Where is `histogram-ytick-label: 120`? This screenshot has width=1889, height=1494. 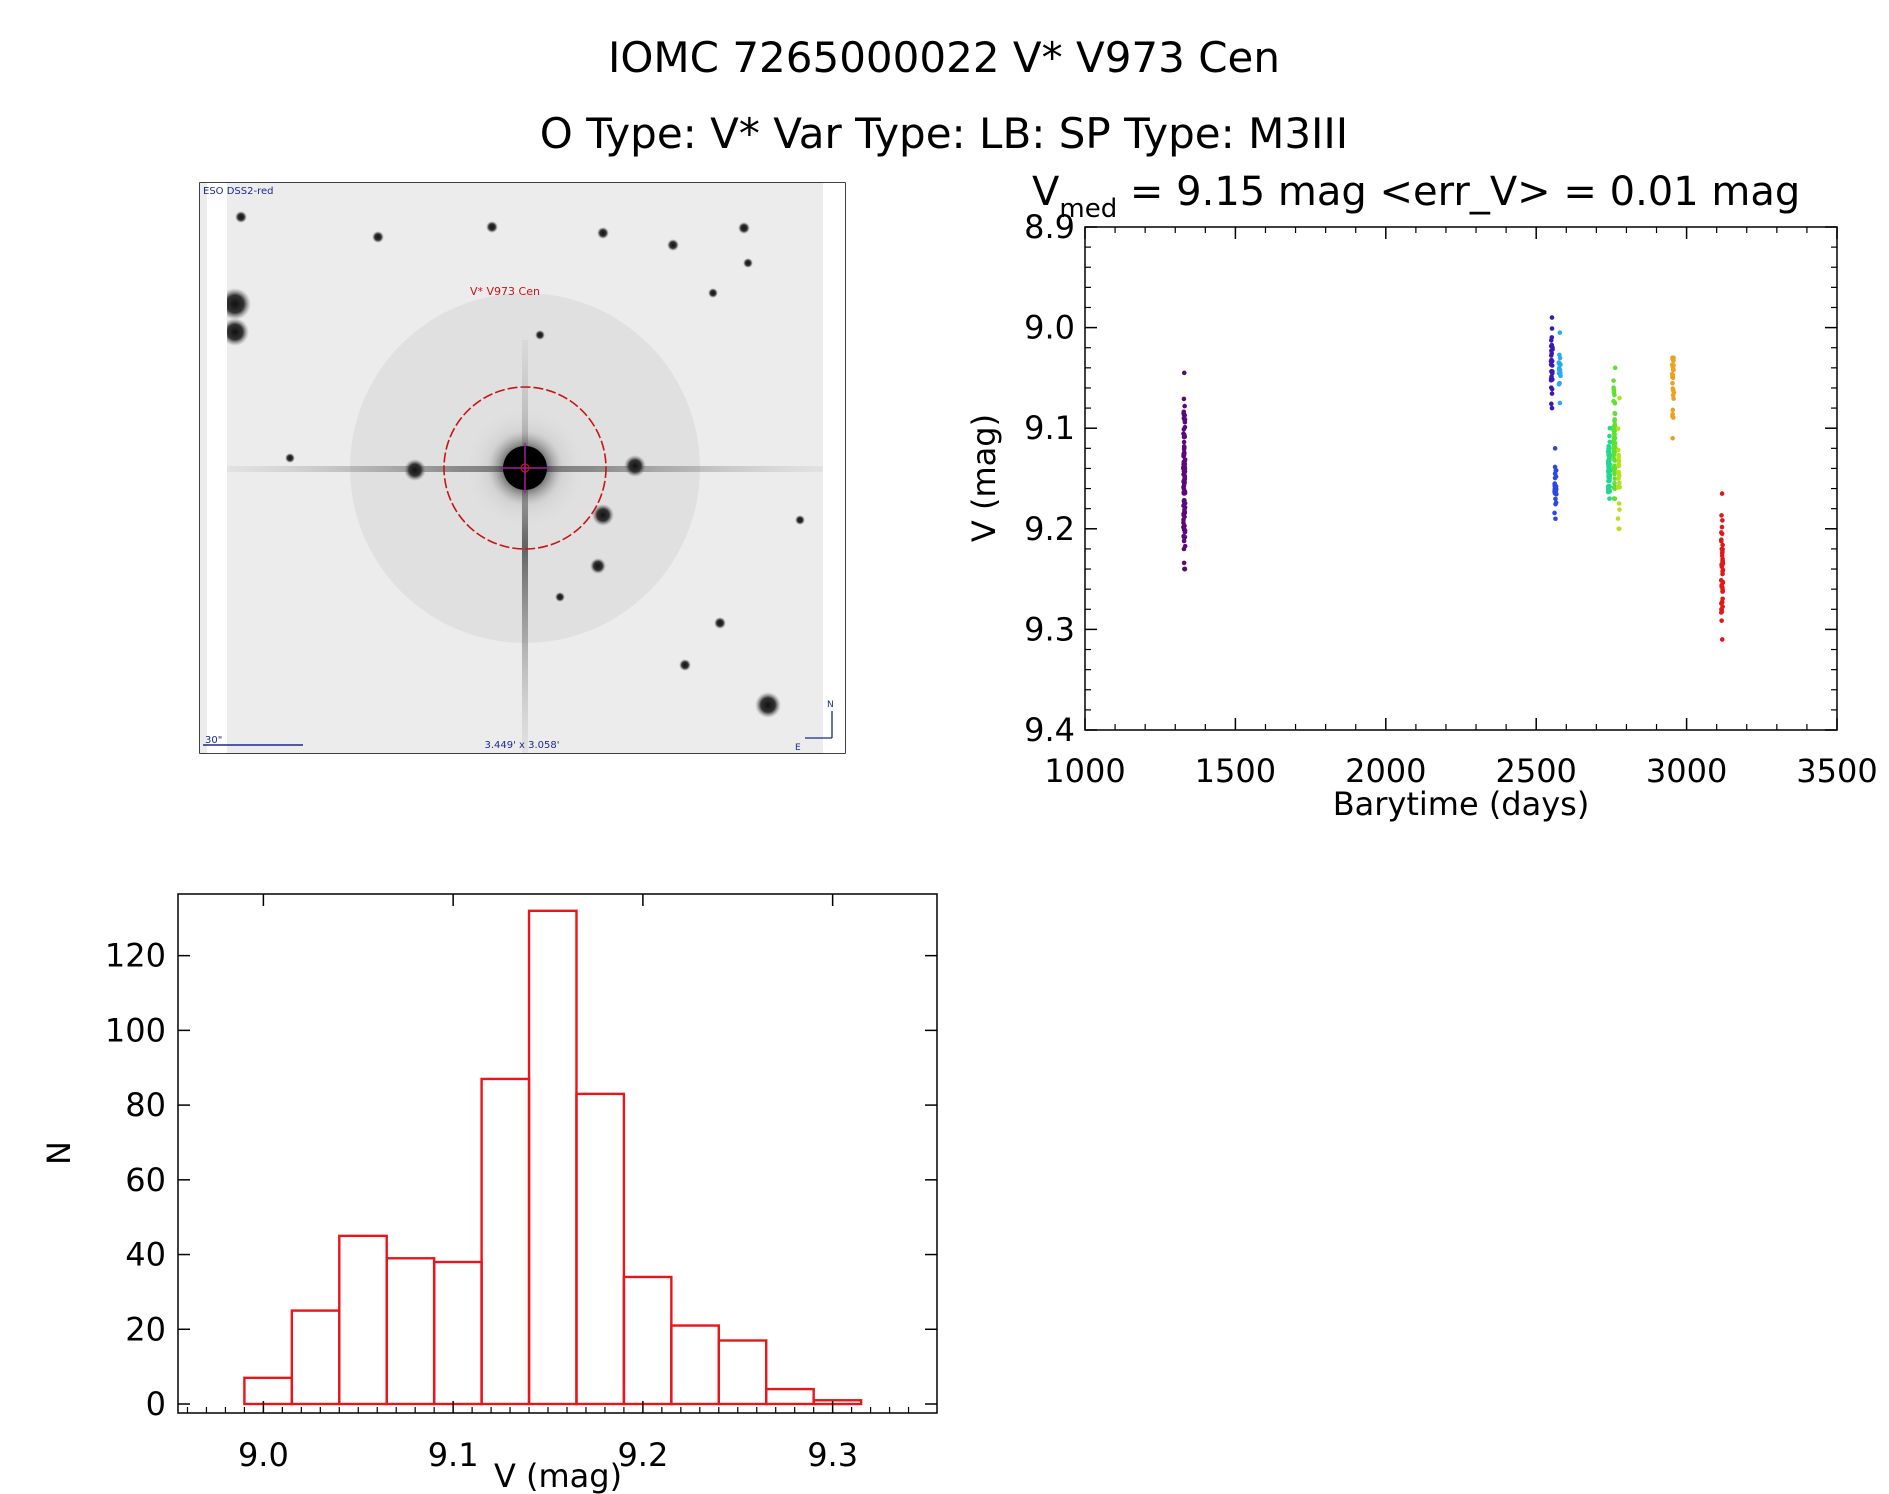
histogram-ytick-label: 120 is located at coordinates (135, 956).